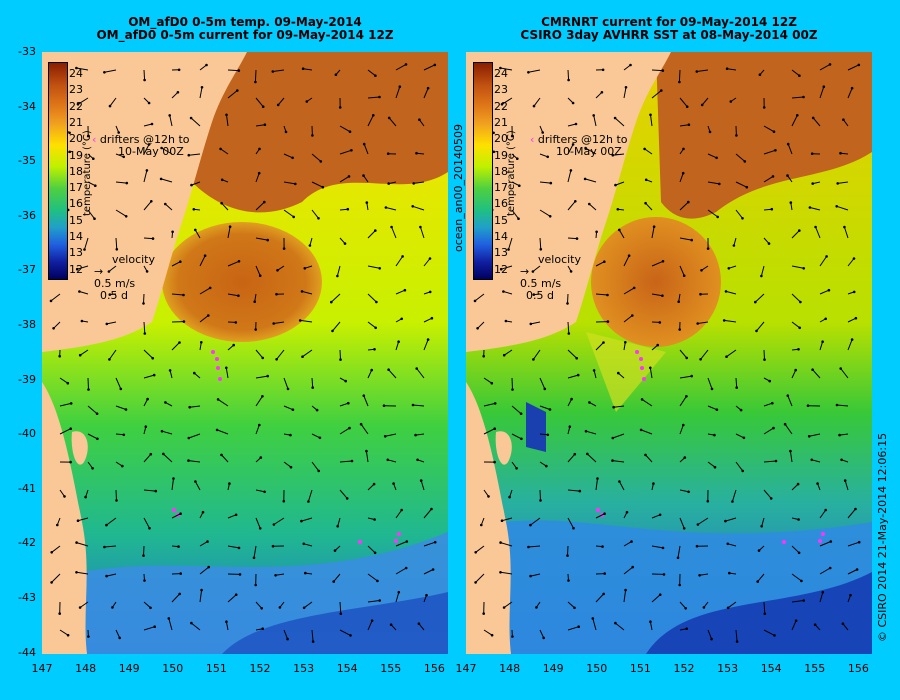  What do you see at coordinates (64, 518) in the screenshot?
I see `southern-land` at bounding box center [64, 518].